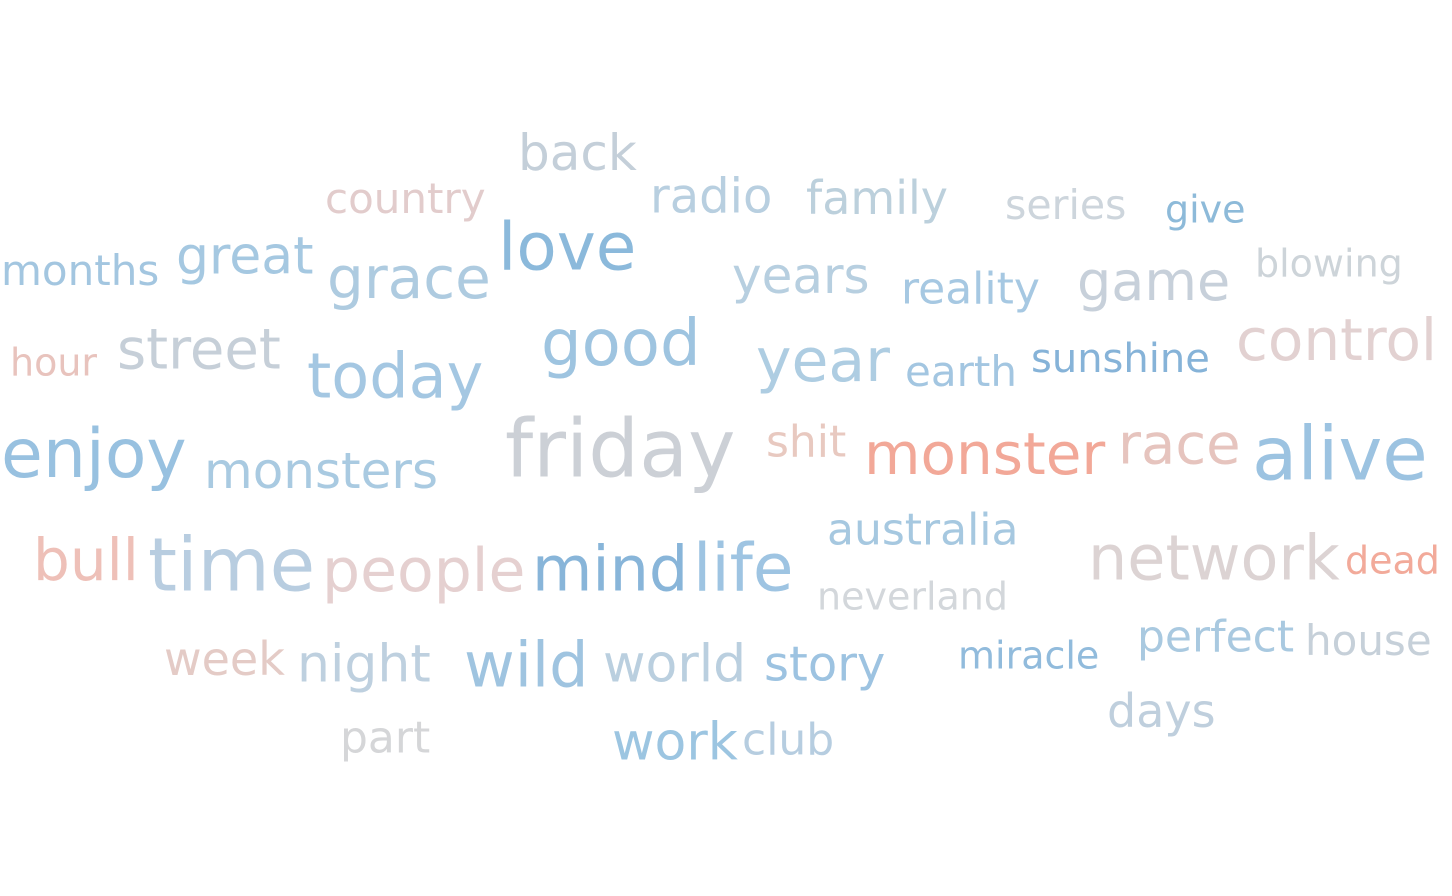  I want to click on word-37: neverland, so click(913, 596).